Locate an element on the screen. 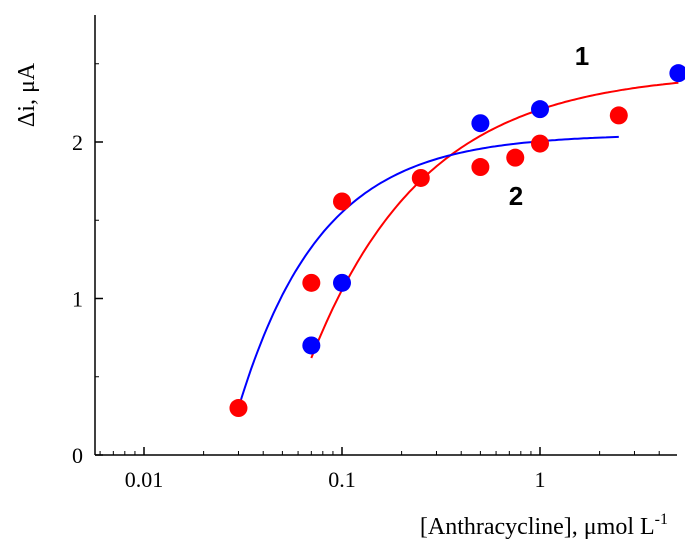 The image size is (685, 543). x-tick-label: 0.01 is located at coordinates (144, 479).